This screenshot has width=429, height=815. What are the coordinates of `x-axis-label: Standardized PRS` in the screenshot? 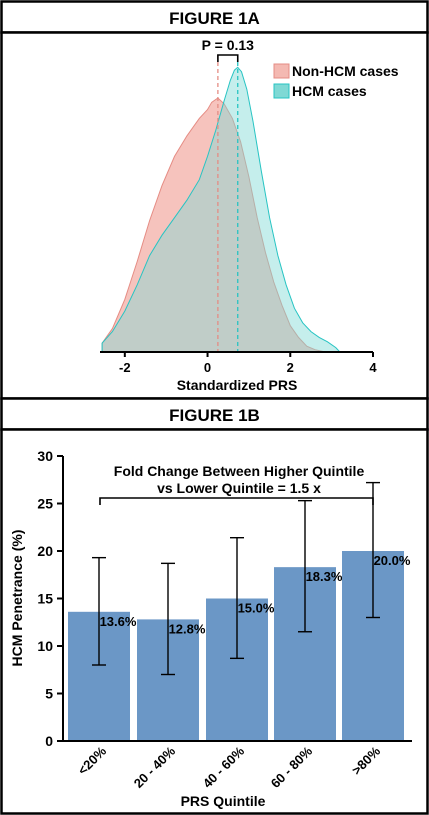 It's located at (237, 385).